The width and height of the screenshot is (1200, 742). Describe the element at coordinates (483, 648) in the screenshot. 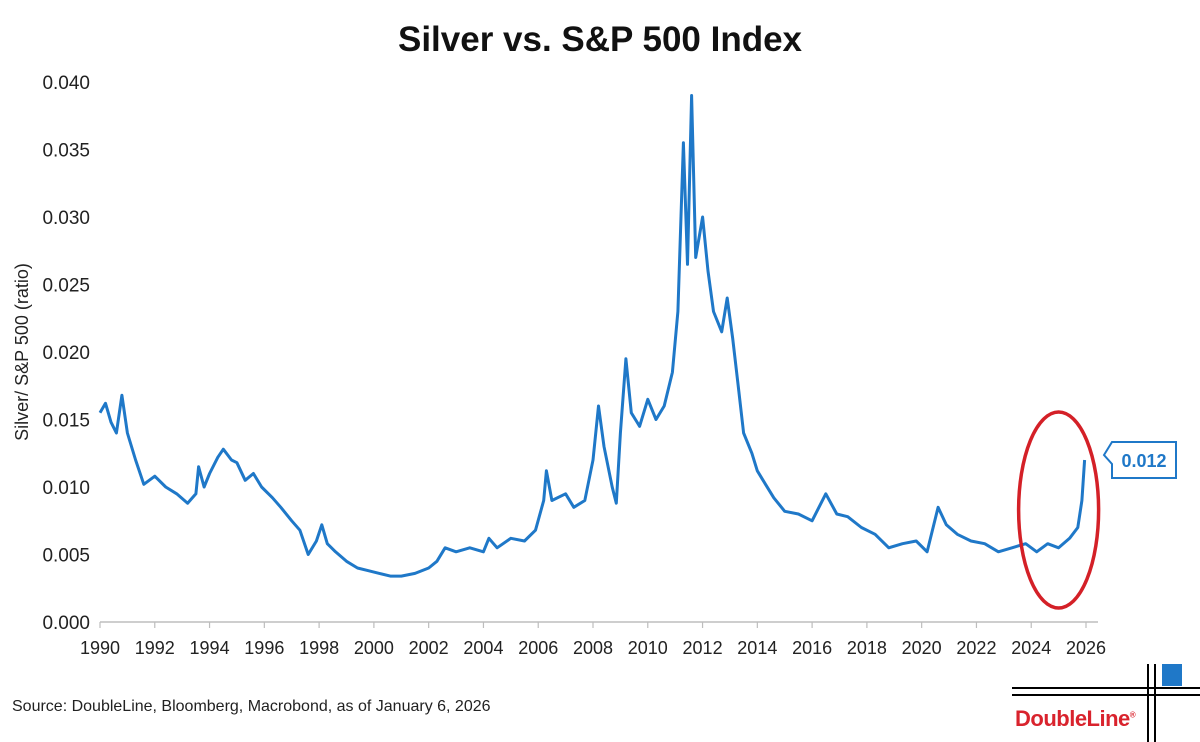

I see `x-tick-label: 2004` at that location.